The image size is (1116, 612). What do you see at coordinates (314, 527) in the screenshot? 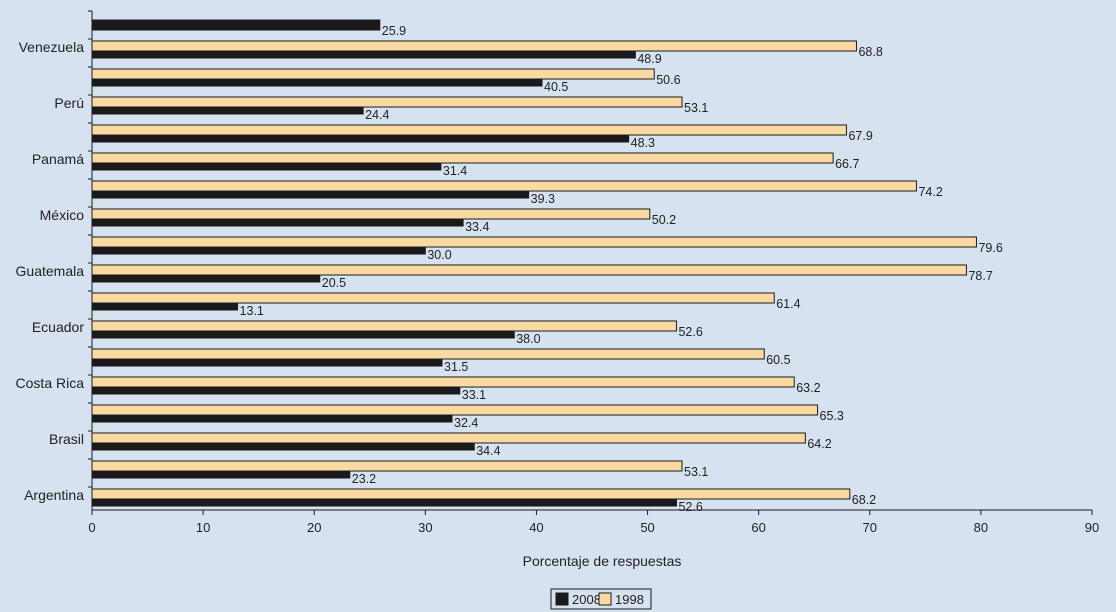
I see `x-tick-label-20: 20` at bounding box center [314, 527].